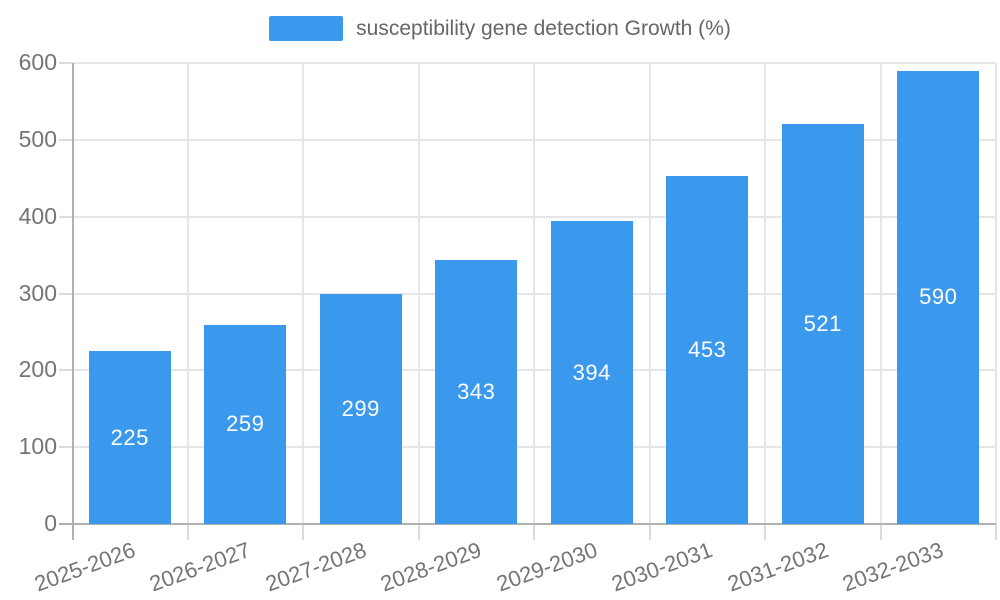  I want to click on y-tick-label: 100, so click(37, 446).